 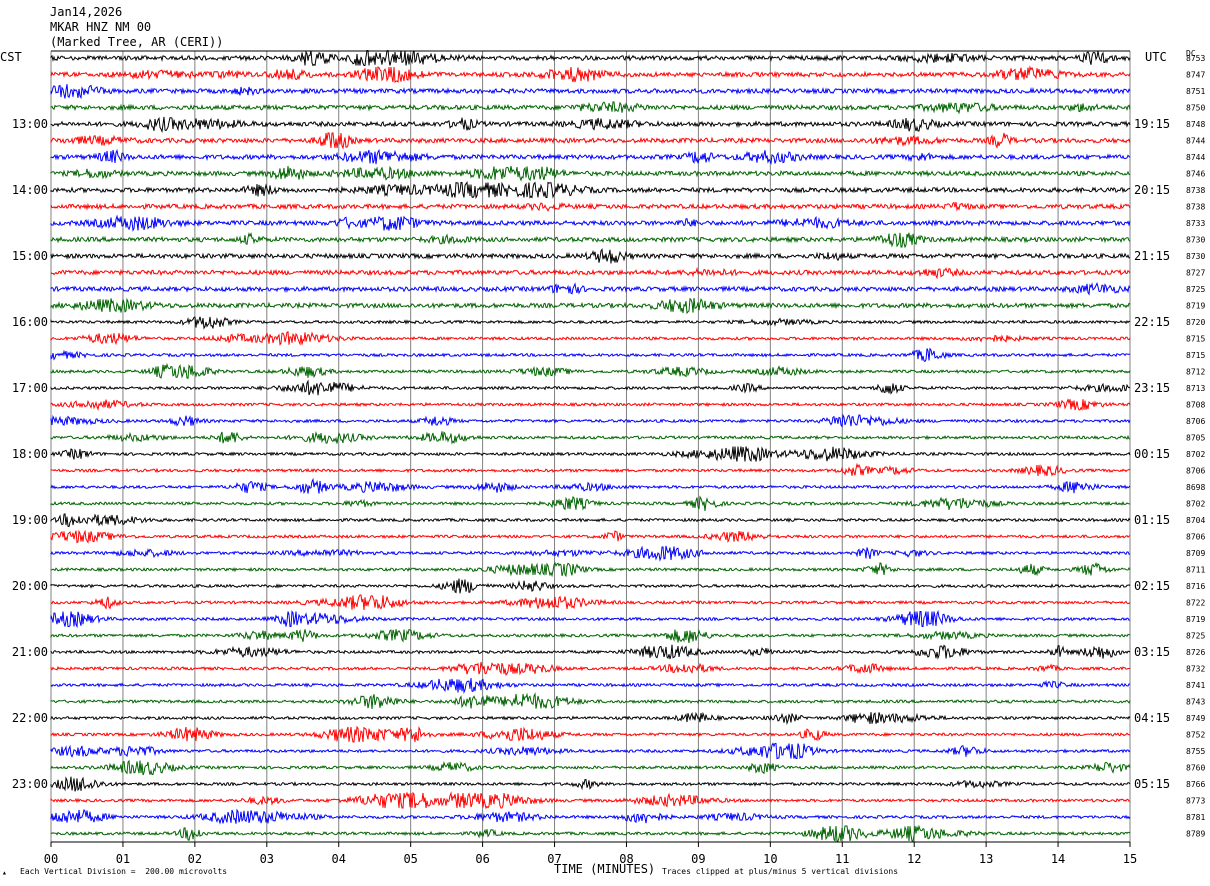 I want to click on x-tick-label: 08, so click(x=626, y=859).